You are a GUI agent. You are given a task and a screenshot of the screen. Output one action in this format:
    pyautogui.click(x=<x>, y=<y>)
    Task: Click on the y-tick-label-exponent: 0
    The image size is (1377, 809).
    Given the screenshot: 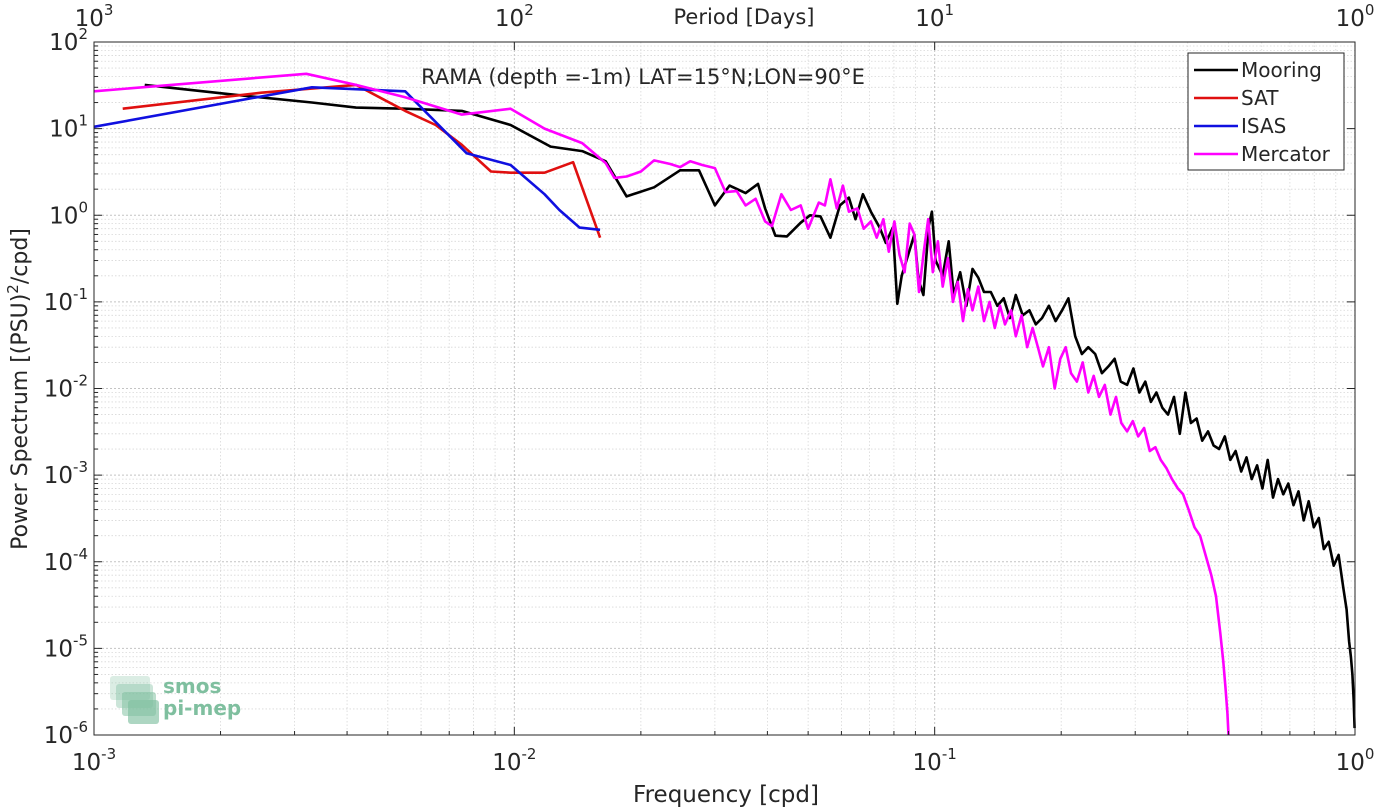 What is the action you would take?
    pyautogui.click(x=83, y=207)
    